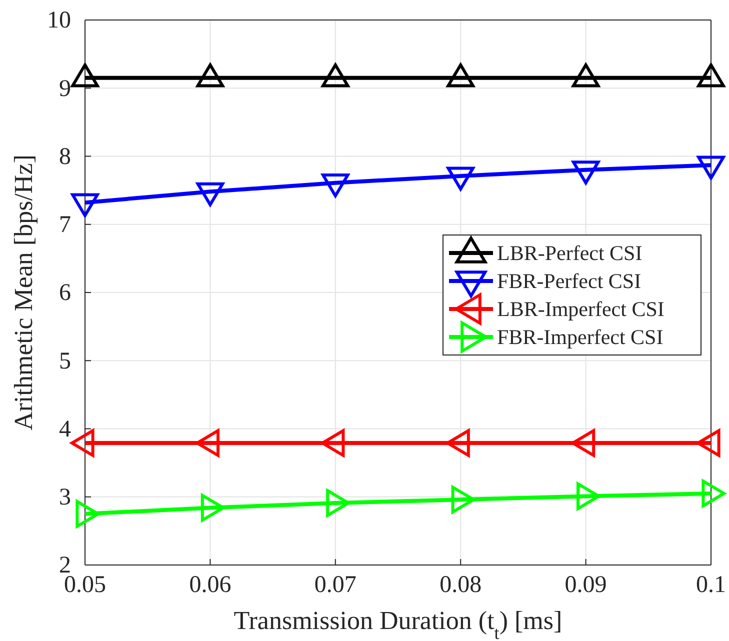 The width and height of the screenshot is (729, 641). I want to click on x-tick-label: 0.1, so click(711, 585).